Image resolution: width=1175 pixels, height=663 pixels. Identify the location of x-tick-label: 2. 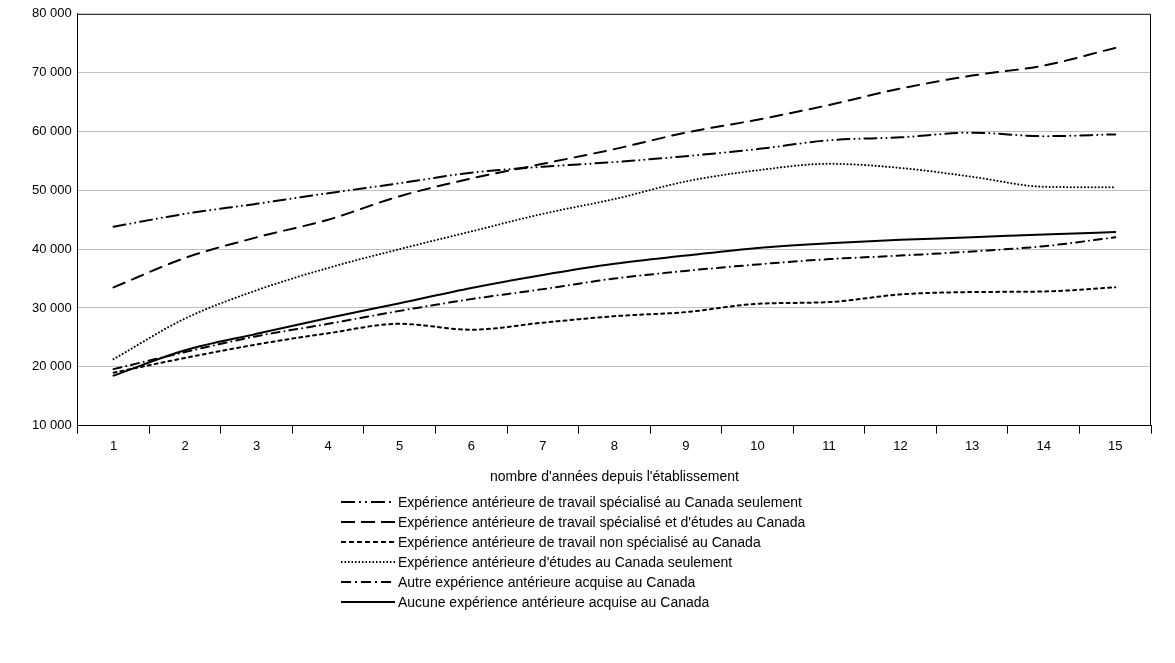
(185, 445).